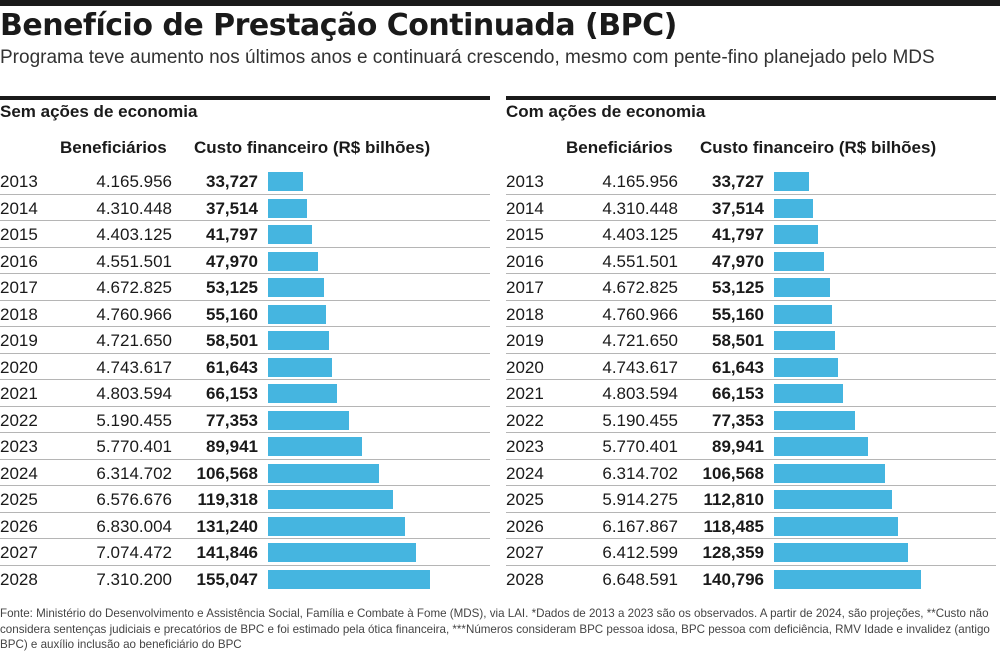 This screenshot has height=653, width=1000. I want to click on custo-value: 140,796, so click(733, 579).